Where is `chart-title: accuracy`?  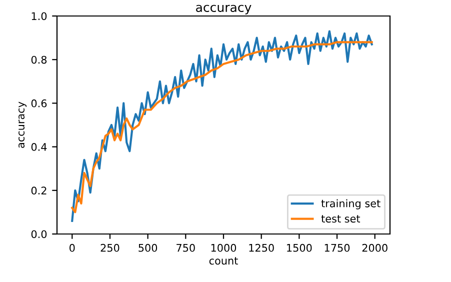 chart-title: accuracy is located at coordinates (224, 9).